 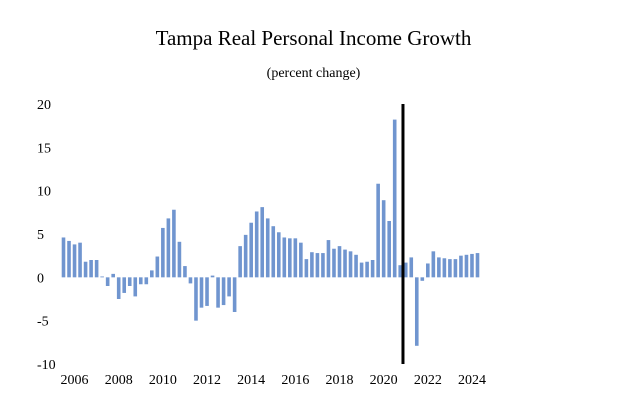 What do you see at coordinates (472, 380) in the screenshot?
I see `x-tick-label: 2024` at bounding box center [472, 380].